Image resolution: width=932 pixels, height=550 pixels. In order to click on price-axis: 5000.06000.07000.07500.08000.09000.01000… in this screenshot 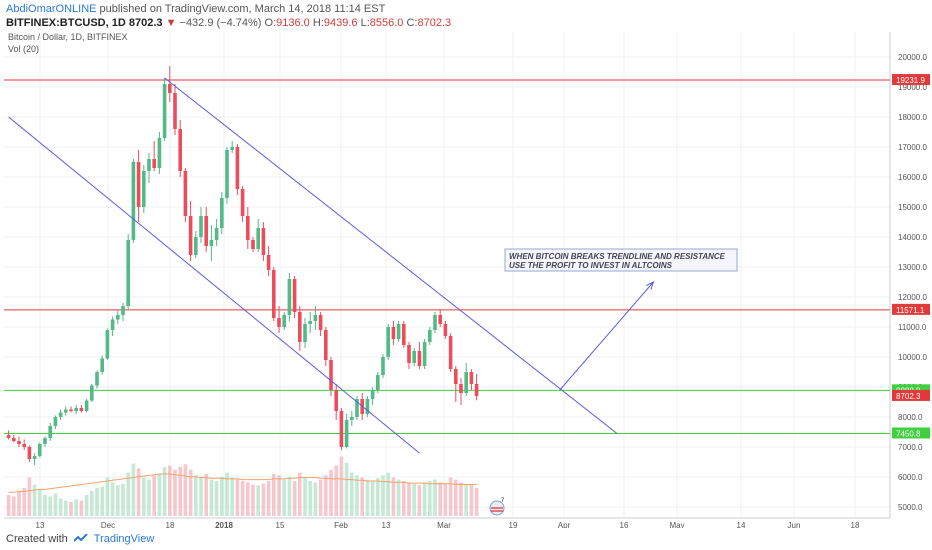, I will do `click(911, 282)`.